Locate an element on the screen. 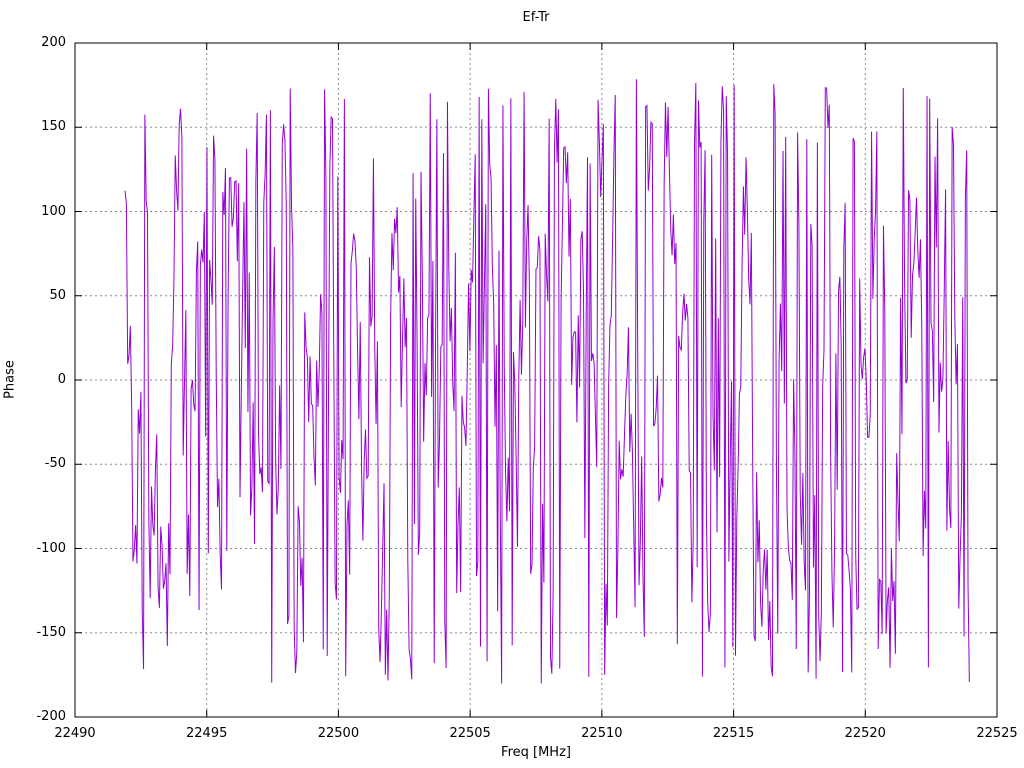  y-tick-label: 200 is located at coordinates (53, 42).